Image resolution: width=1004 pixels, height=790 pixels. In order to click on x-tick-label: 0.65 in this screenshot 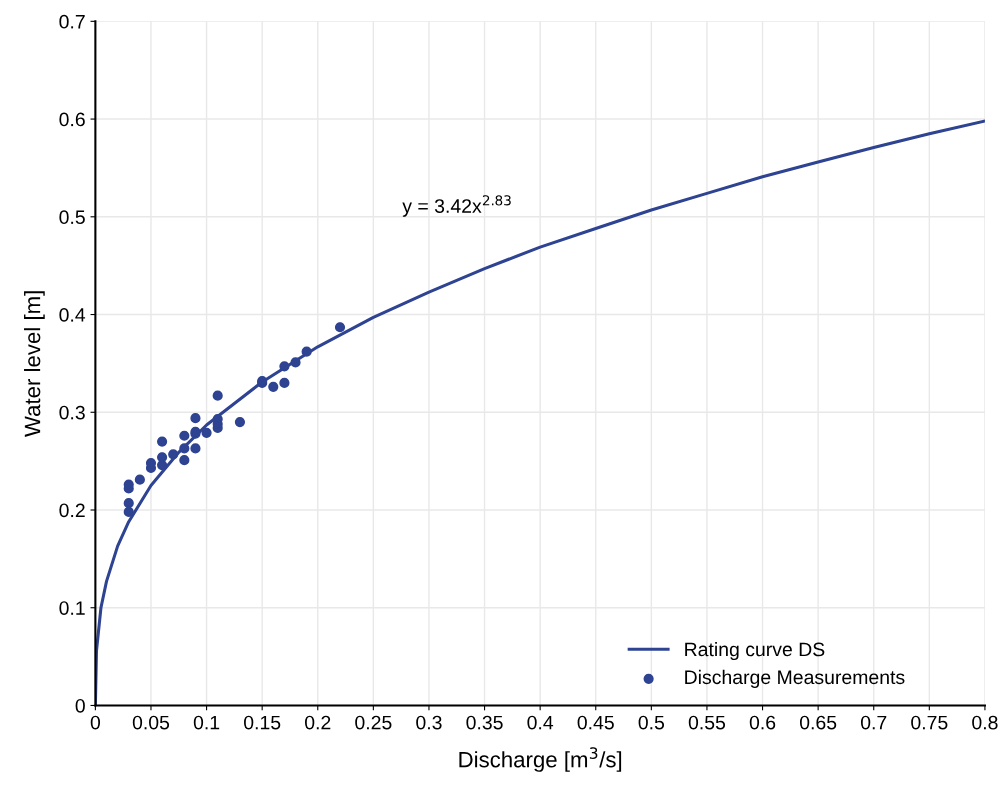, I will do `click(818, 722)`.